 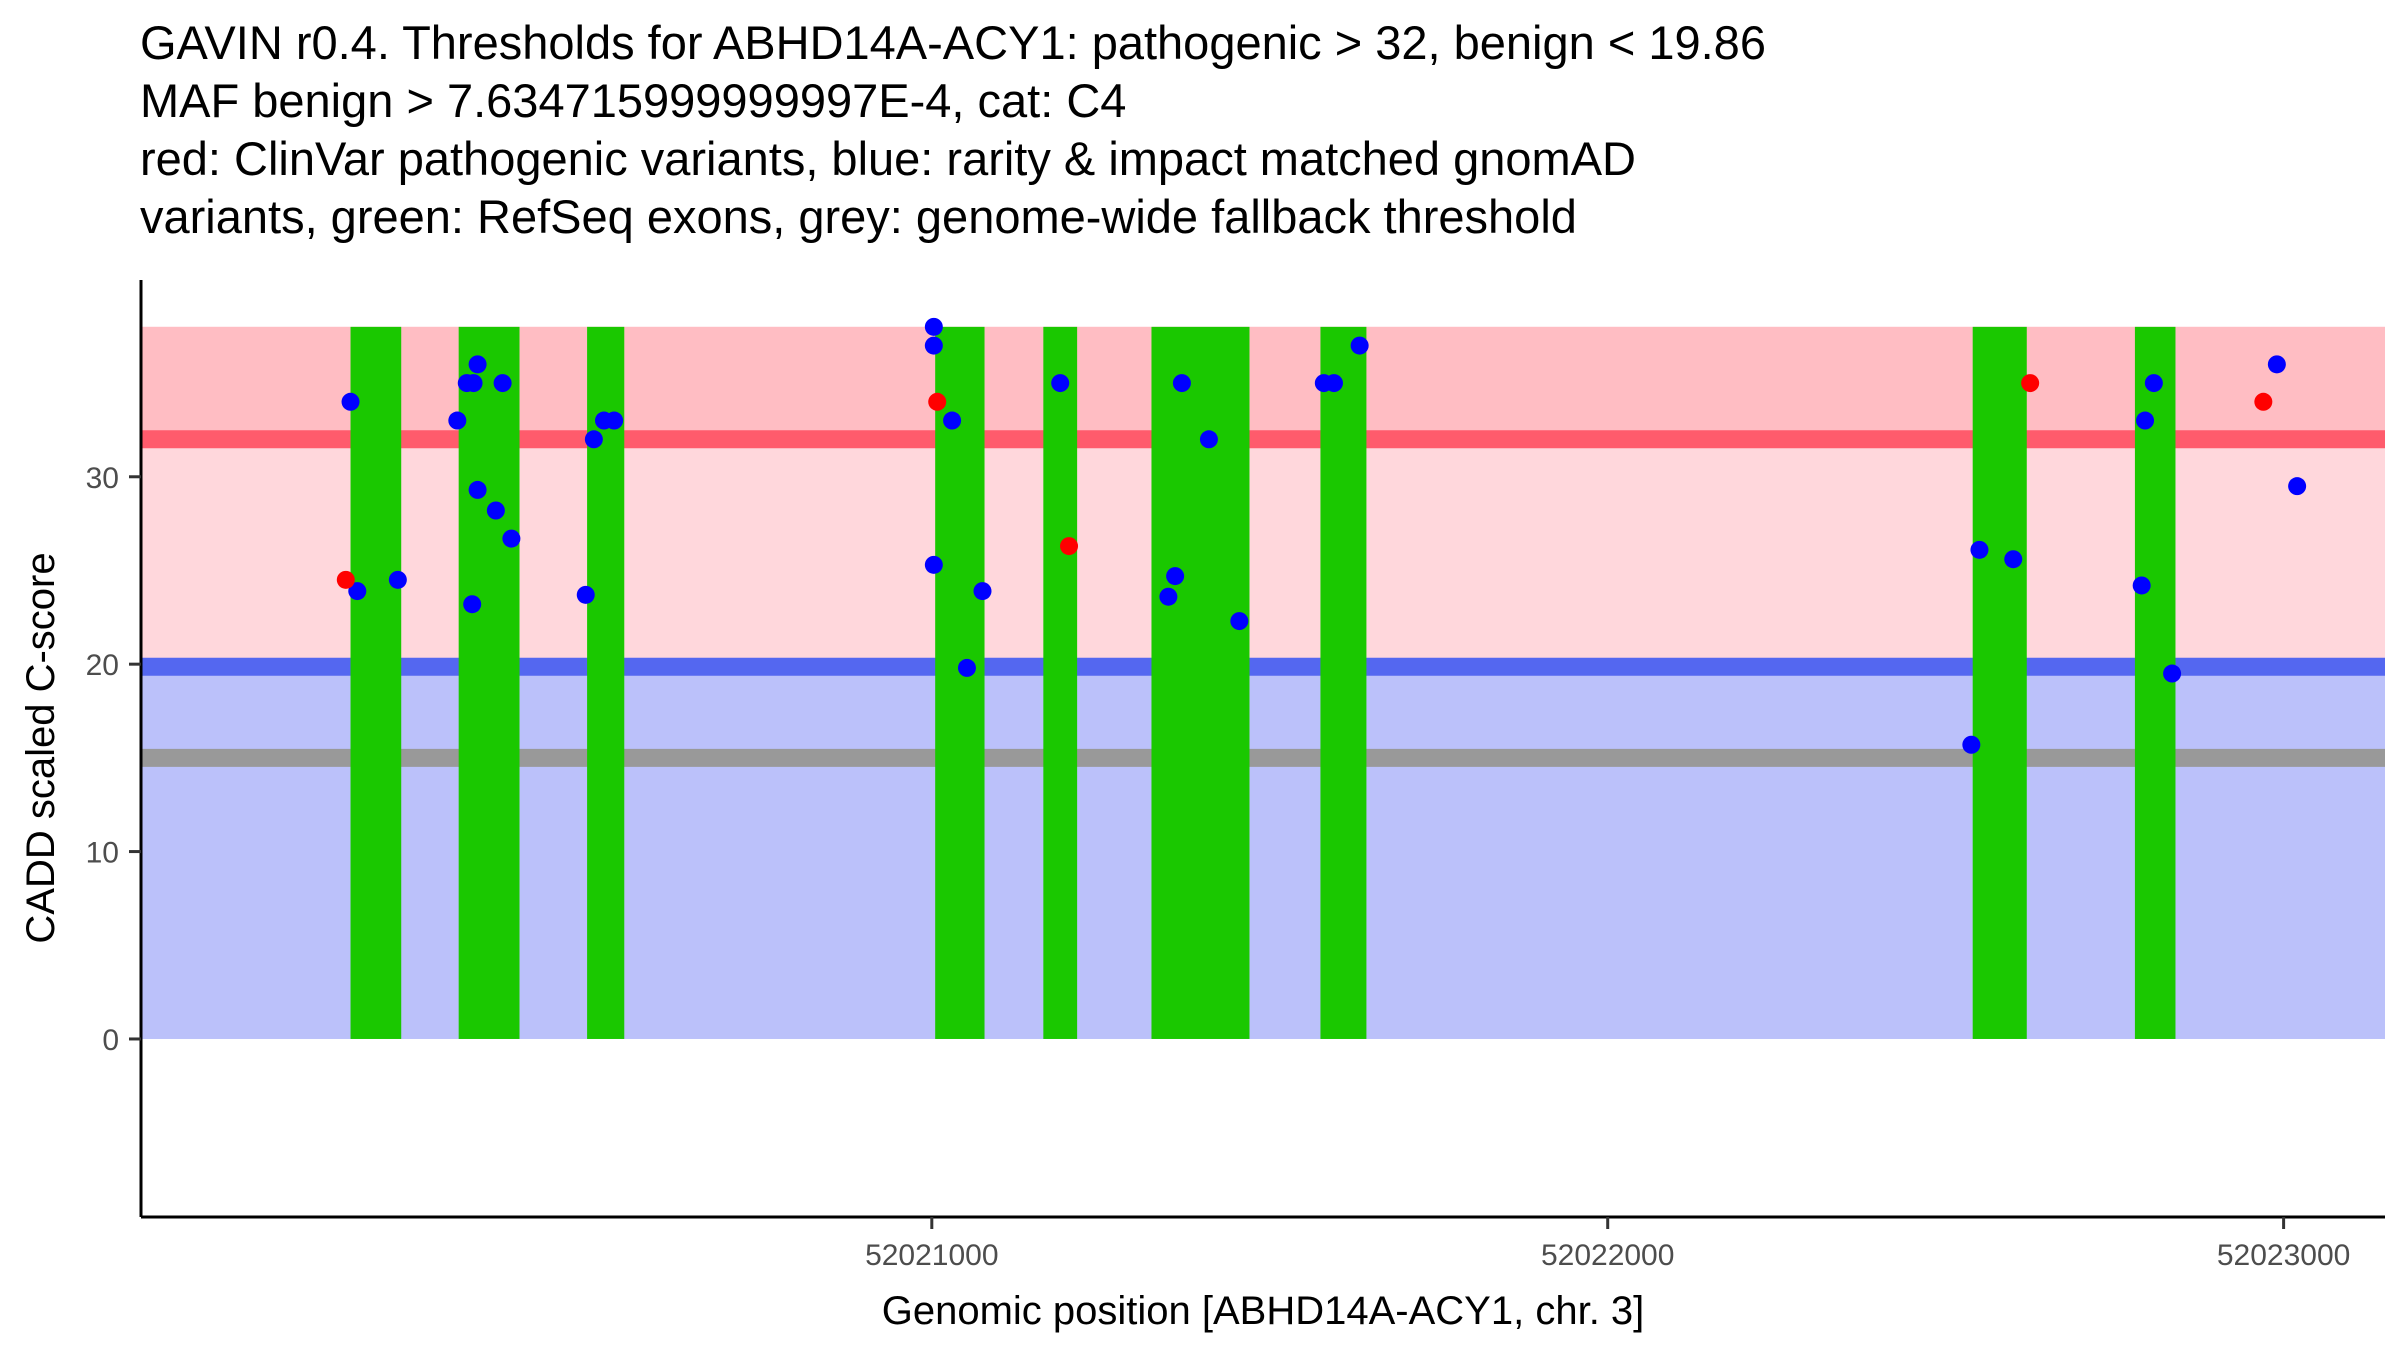 What do you see at coordinates (2283, 1255) in the screenshot?
I see `x-tick-label: 52023000` at bounding box center [2283, 1255].